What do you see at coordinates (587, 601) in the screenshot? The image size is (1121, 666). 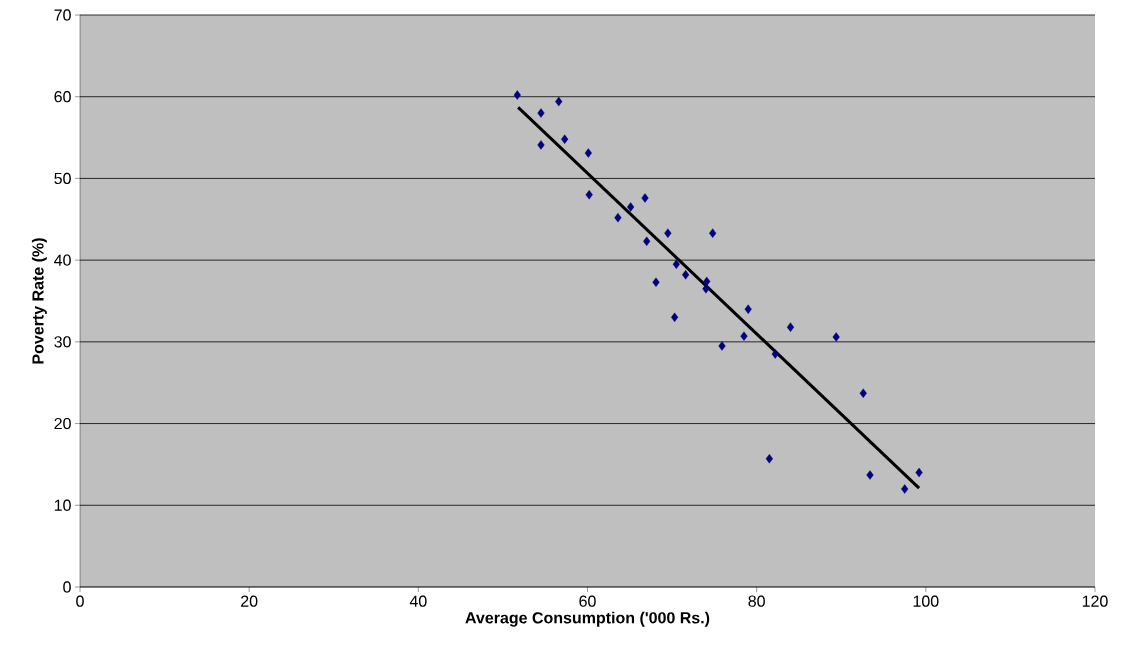 I see `x-tick-label: 60` at bounding box center [587, 601].